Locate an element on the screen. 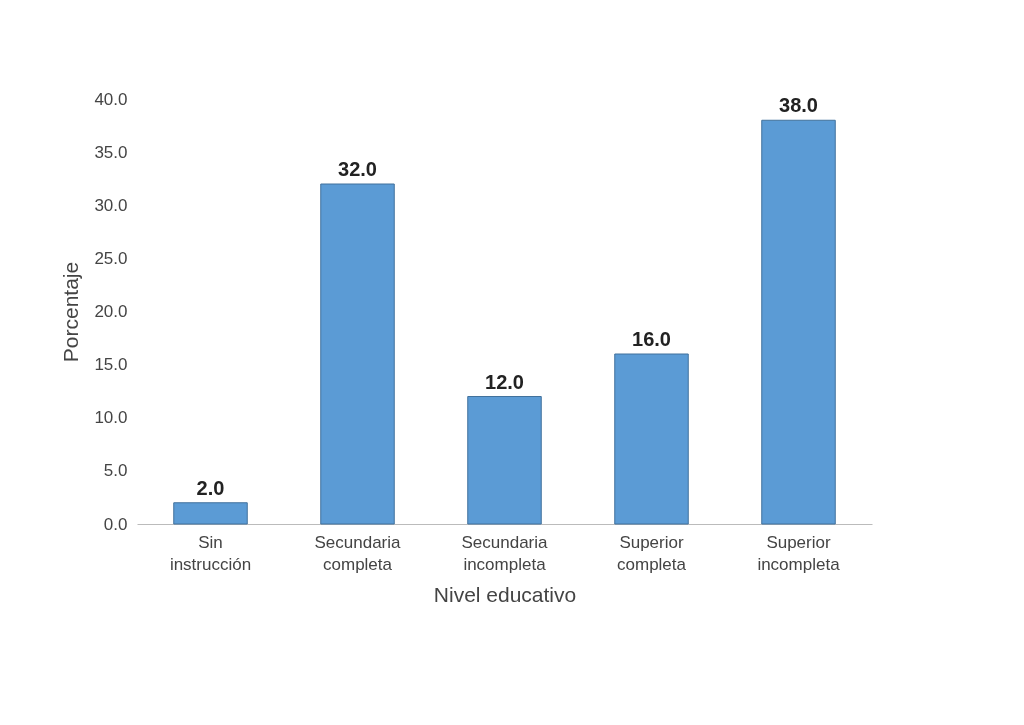 The image size is (1024, 725). data-label: 38.0 is located at coordinates (798, 105).